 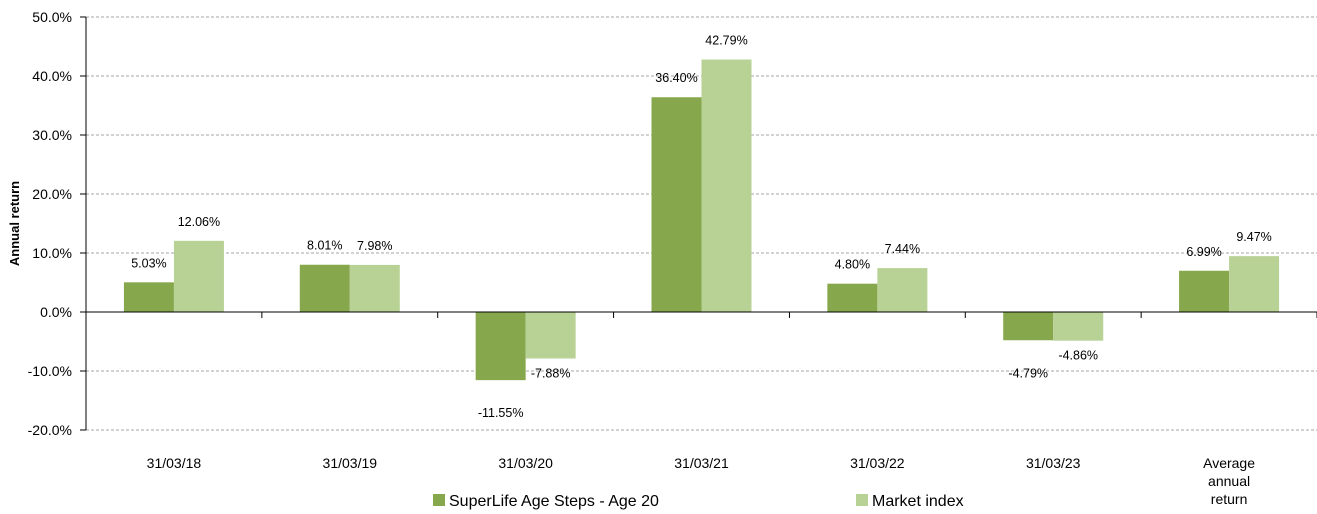 What do you see at coordinates (698, 501) in the screenshot?
I see `legend: SuperLife Age Steps - Age 20 Market index` at bounding box center [698, 501].